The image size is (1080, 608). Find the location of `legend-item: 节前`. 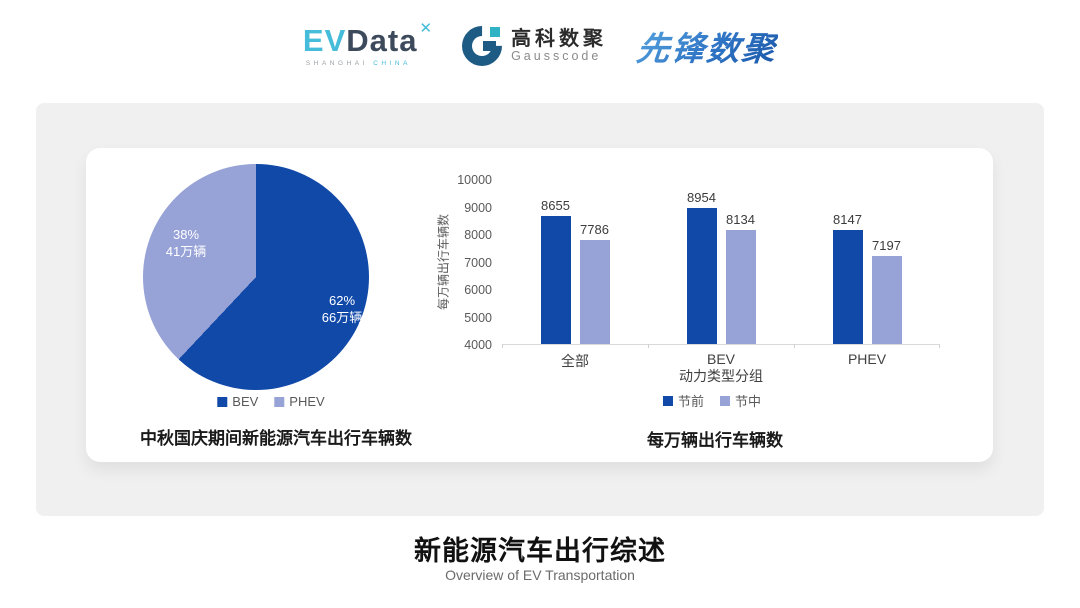

legend-item: 节前 is located at coordinates (683, 400).